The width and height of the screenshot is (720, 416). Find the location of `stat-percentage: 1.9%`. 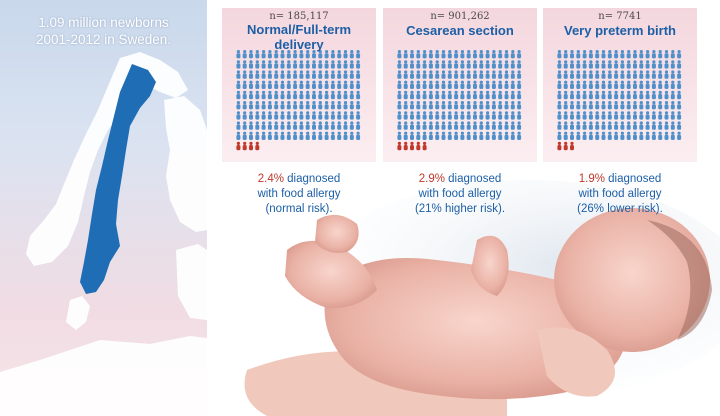

stat-percentage: 1.9% is located at coordinates (591, 179).